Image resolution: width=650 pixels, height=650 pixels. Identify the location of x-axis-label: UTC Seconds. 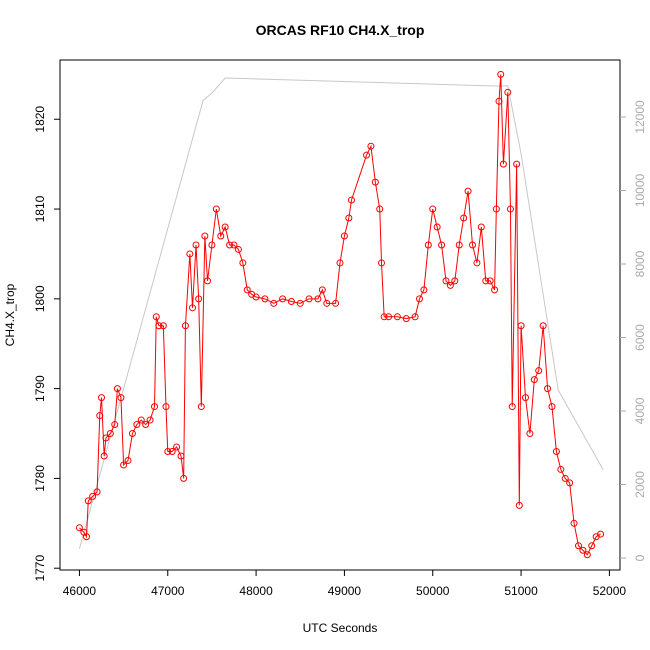
(340, 628).